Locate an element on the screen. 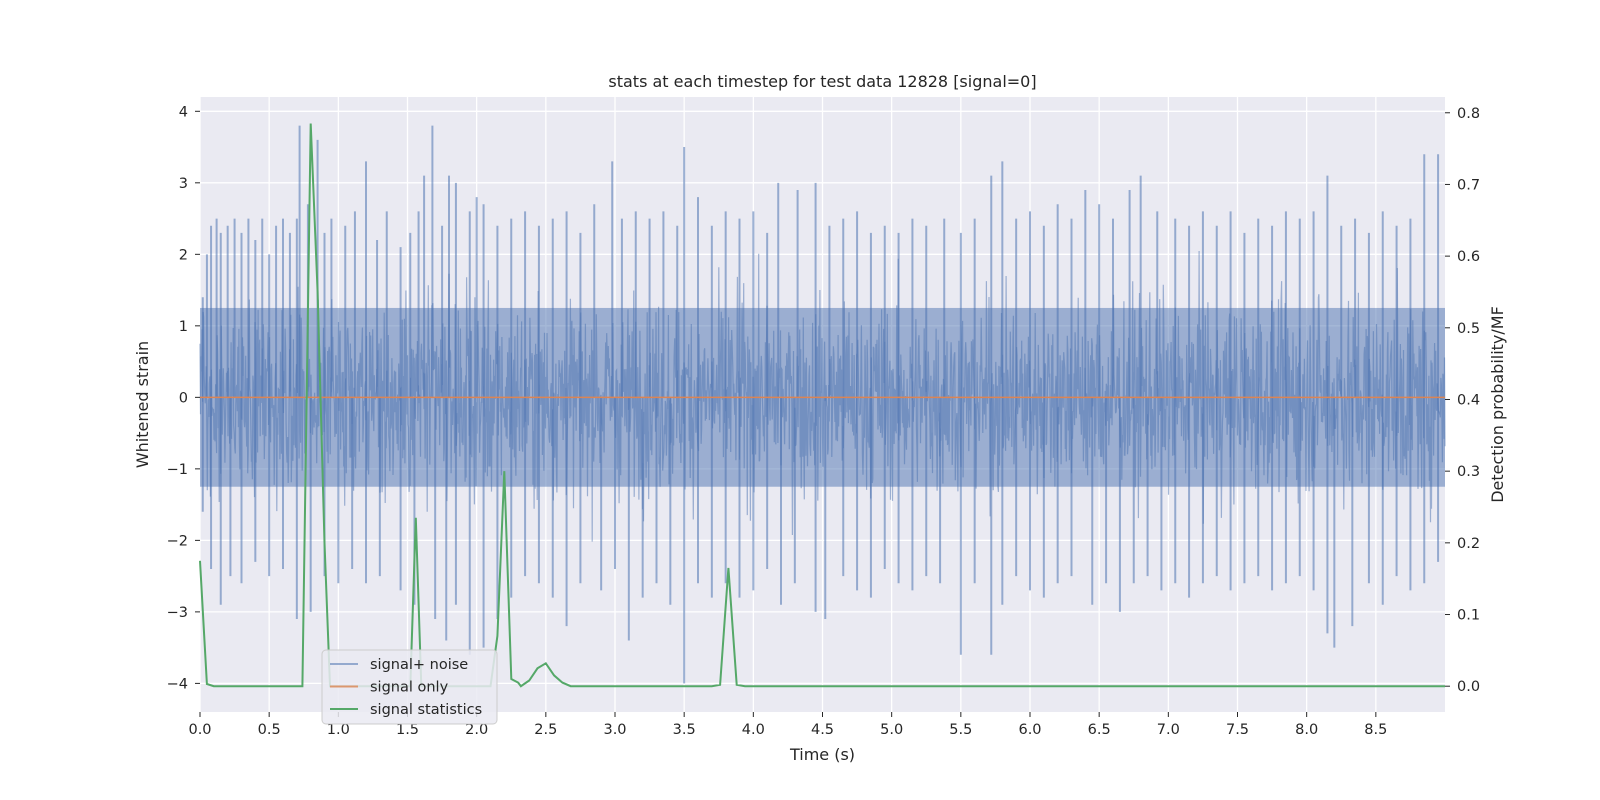 This screenshot has height=800, width=1600. x-tick-label: 2.0 is located at coordinates (476, 730).